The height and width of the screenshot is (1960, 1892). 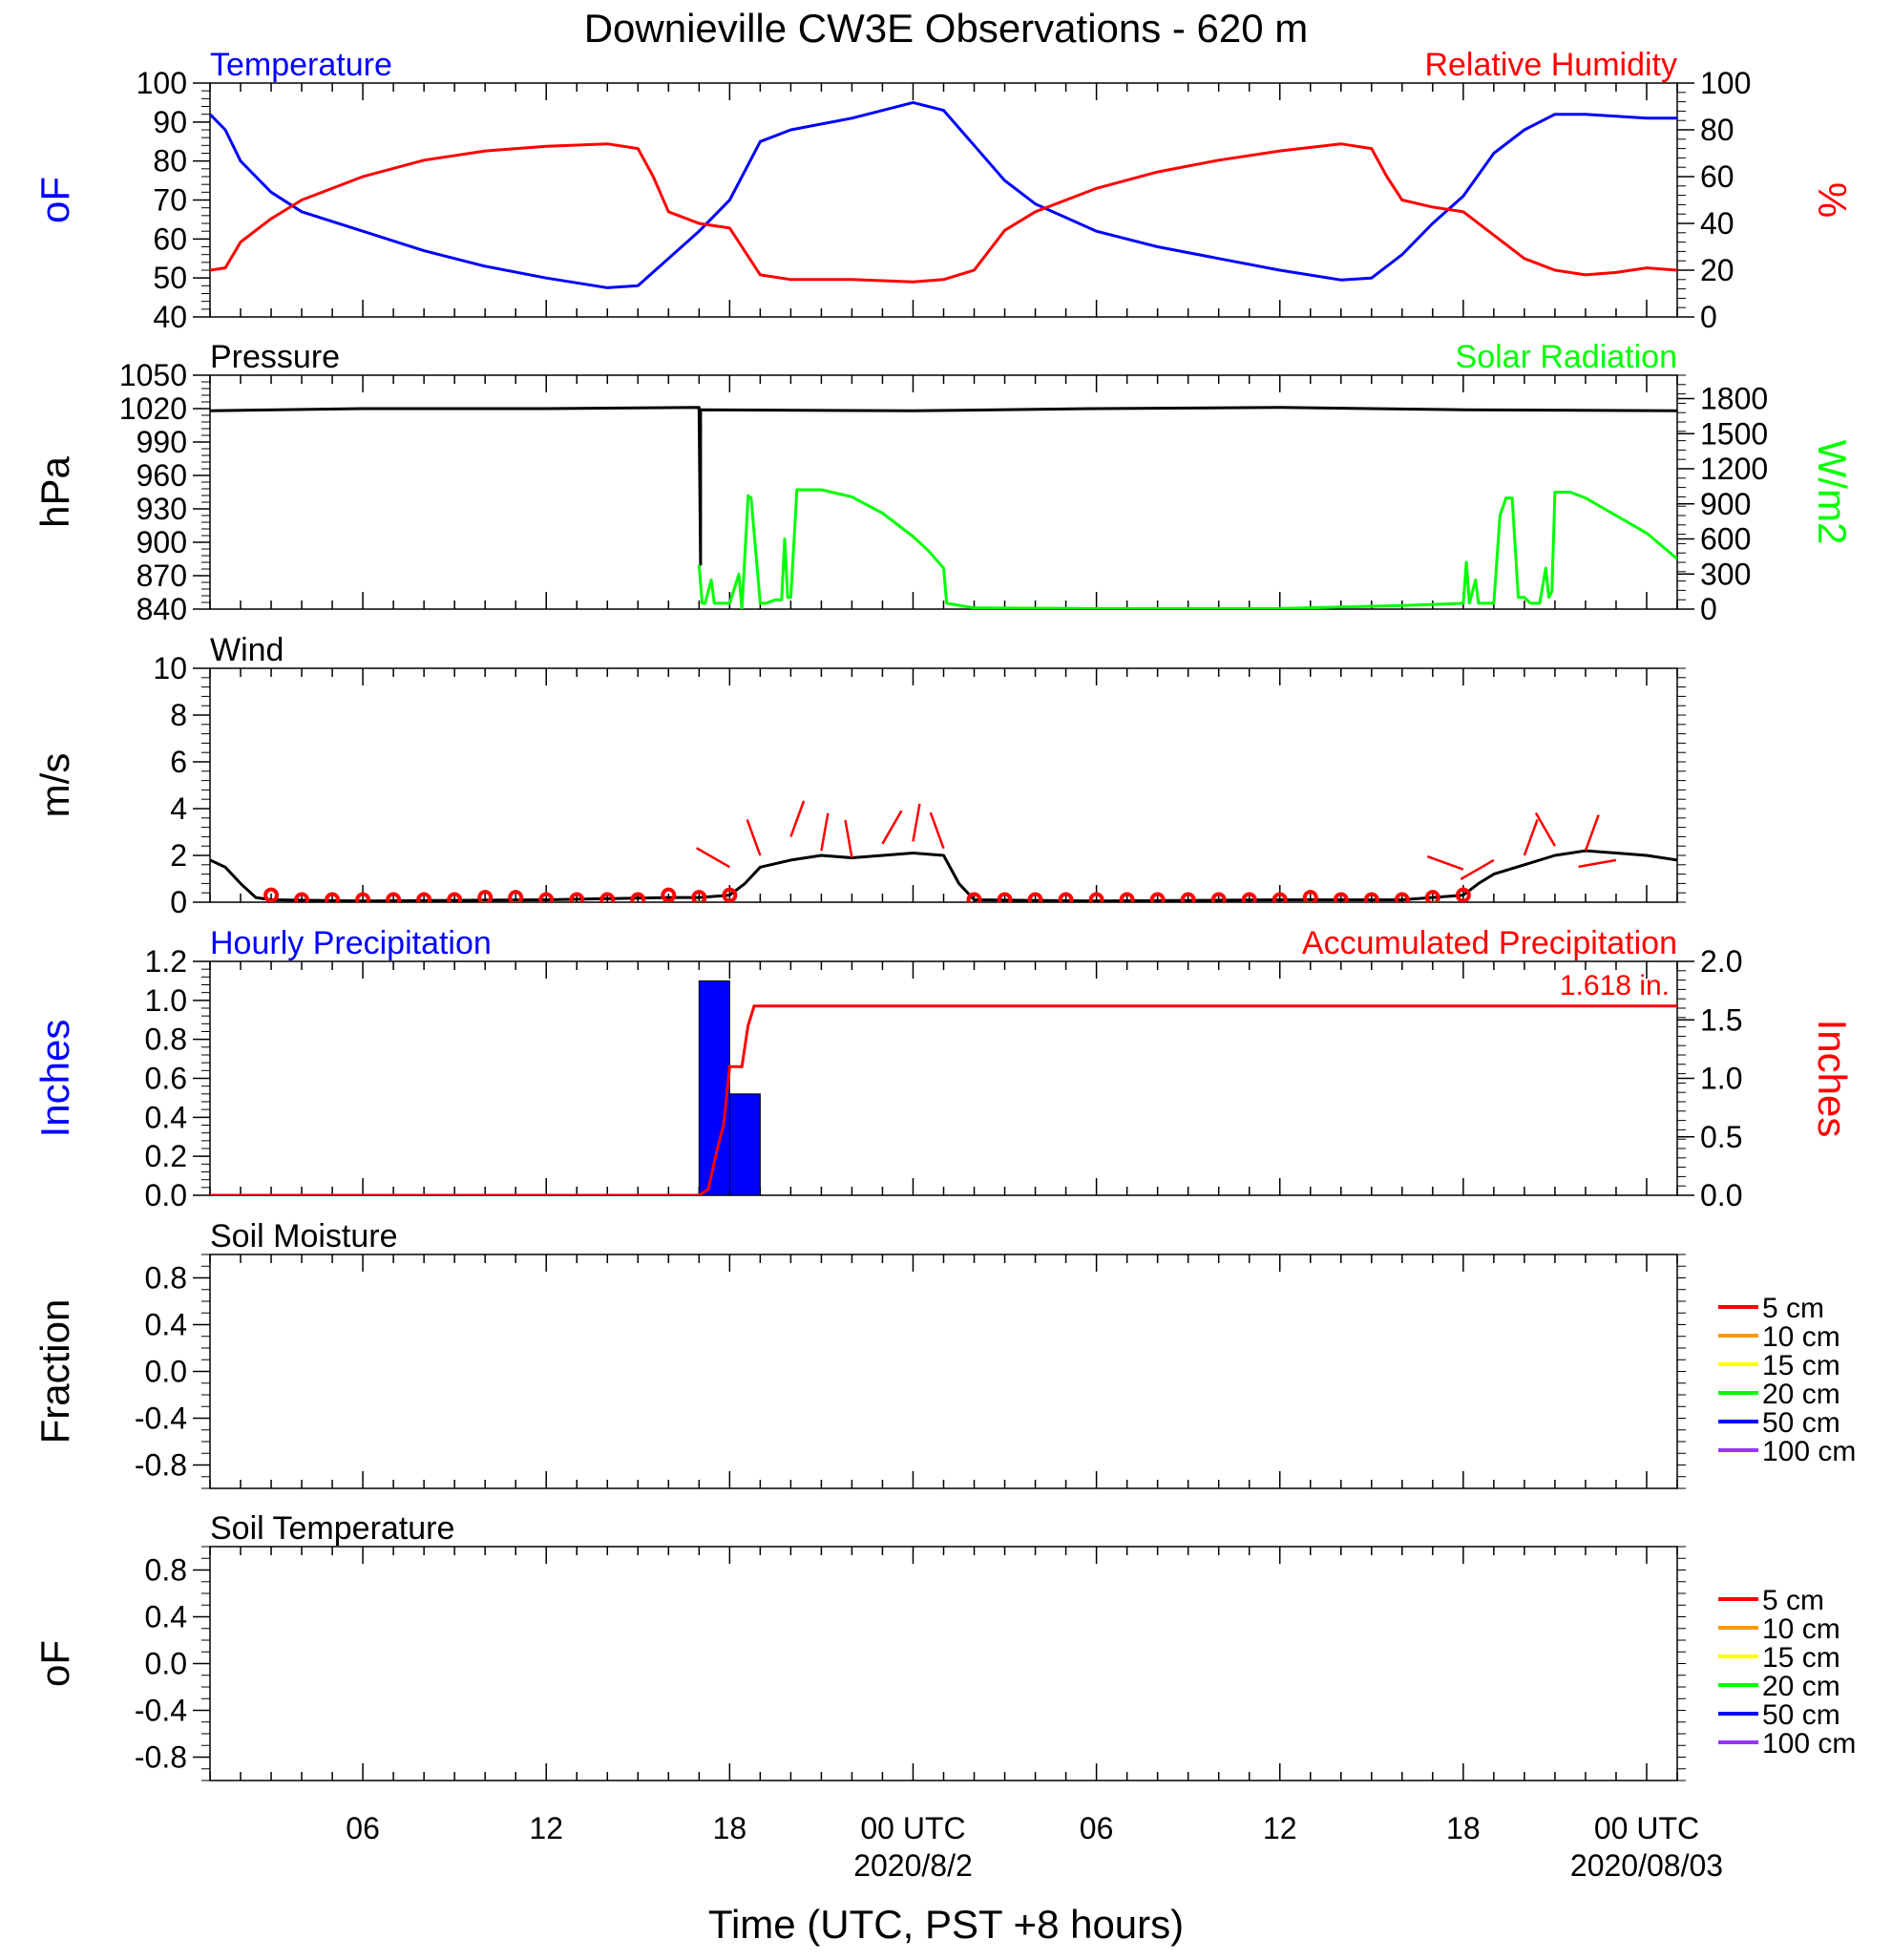 What do you see at coordinates (913, 1865) in the screenshot?
I see `date-label: 2020/8/2` at bounding box center [913, 1865].